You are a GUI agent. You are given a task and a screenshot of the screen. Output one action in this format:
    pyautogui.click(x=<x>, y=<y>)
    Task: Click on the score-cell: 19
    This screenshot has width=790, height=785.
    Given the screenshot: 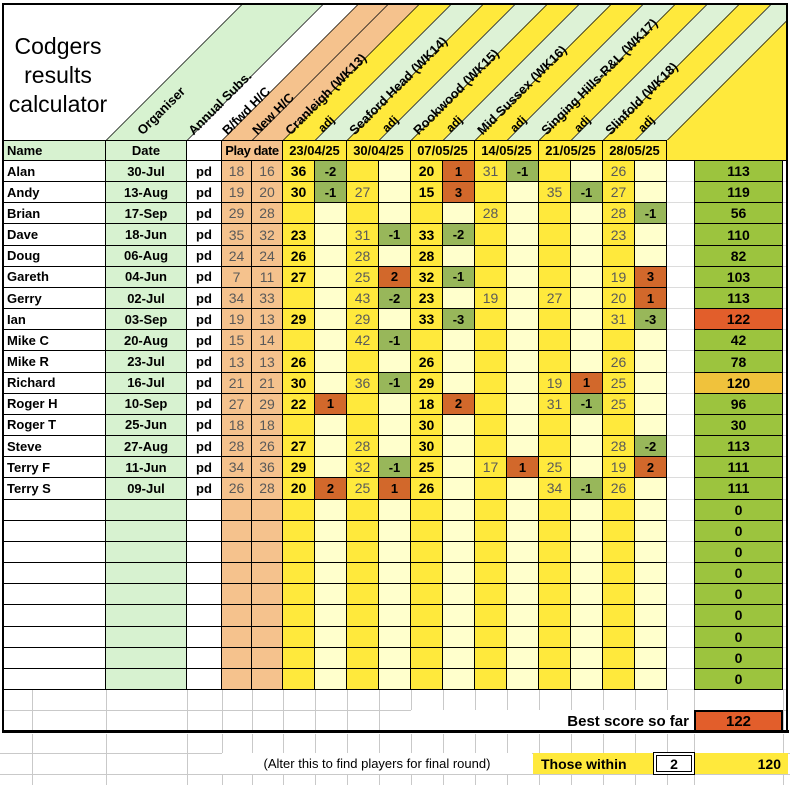 What is the action you would take?
    pyautogui.click(x=491, y=298)
    